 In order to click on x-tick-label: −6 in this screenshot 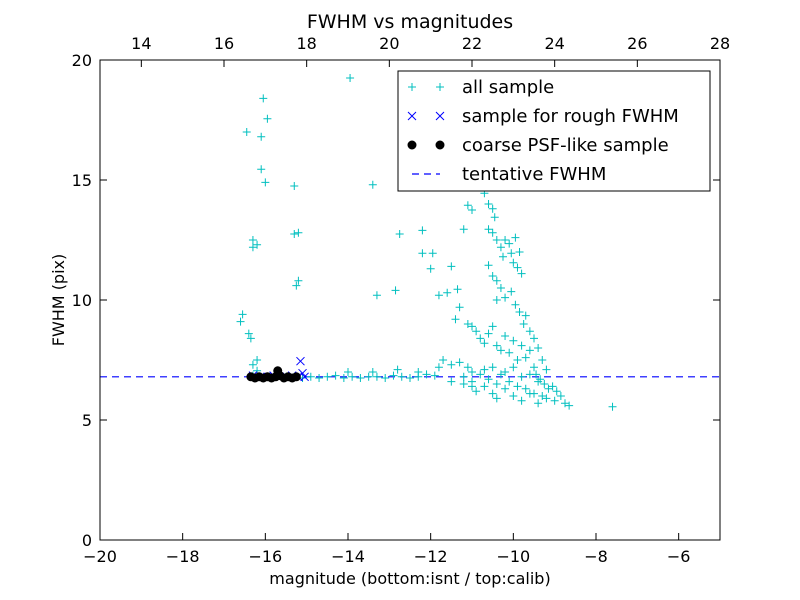, I will do `click(679, 556)`.